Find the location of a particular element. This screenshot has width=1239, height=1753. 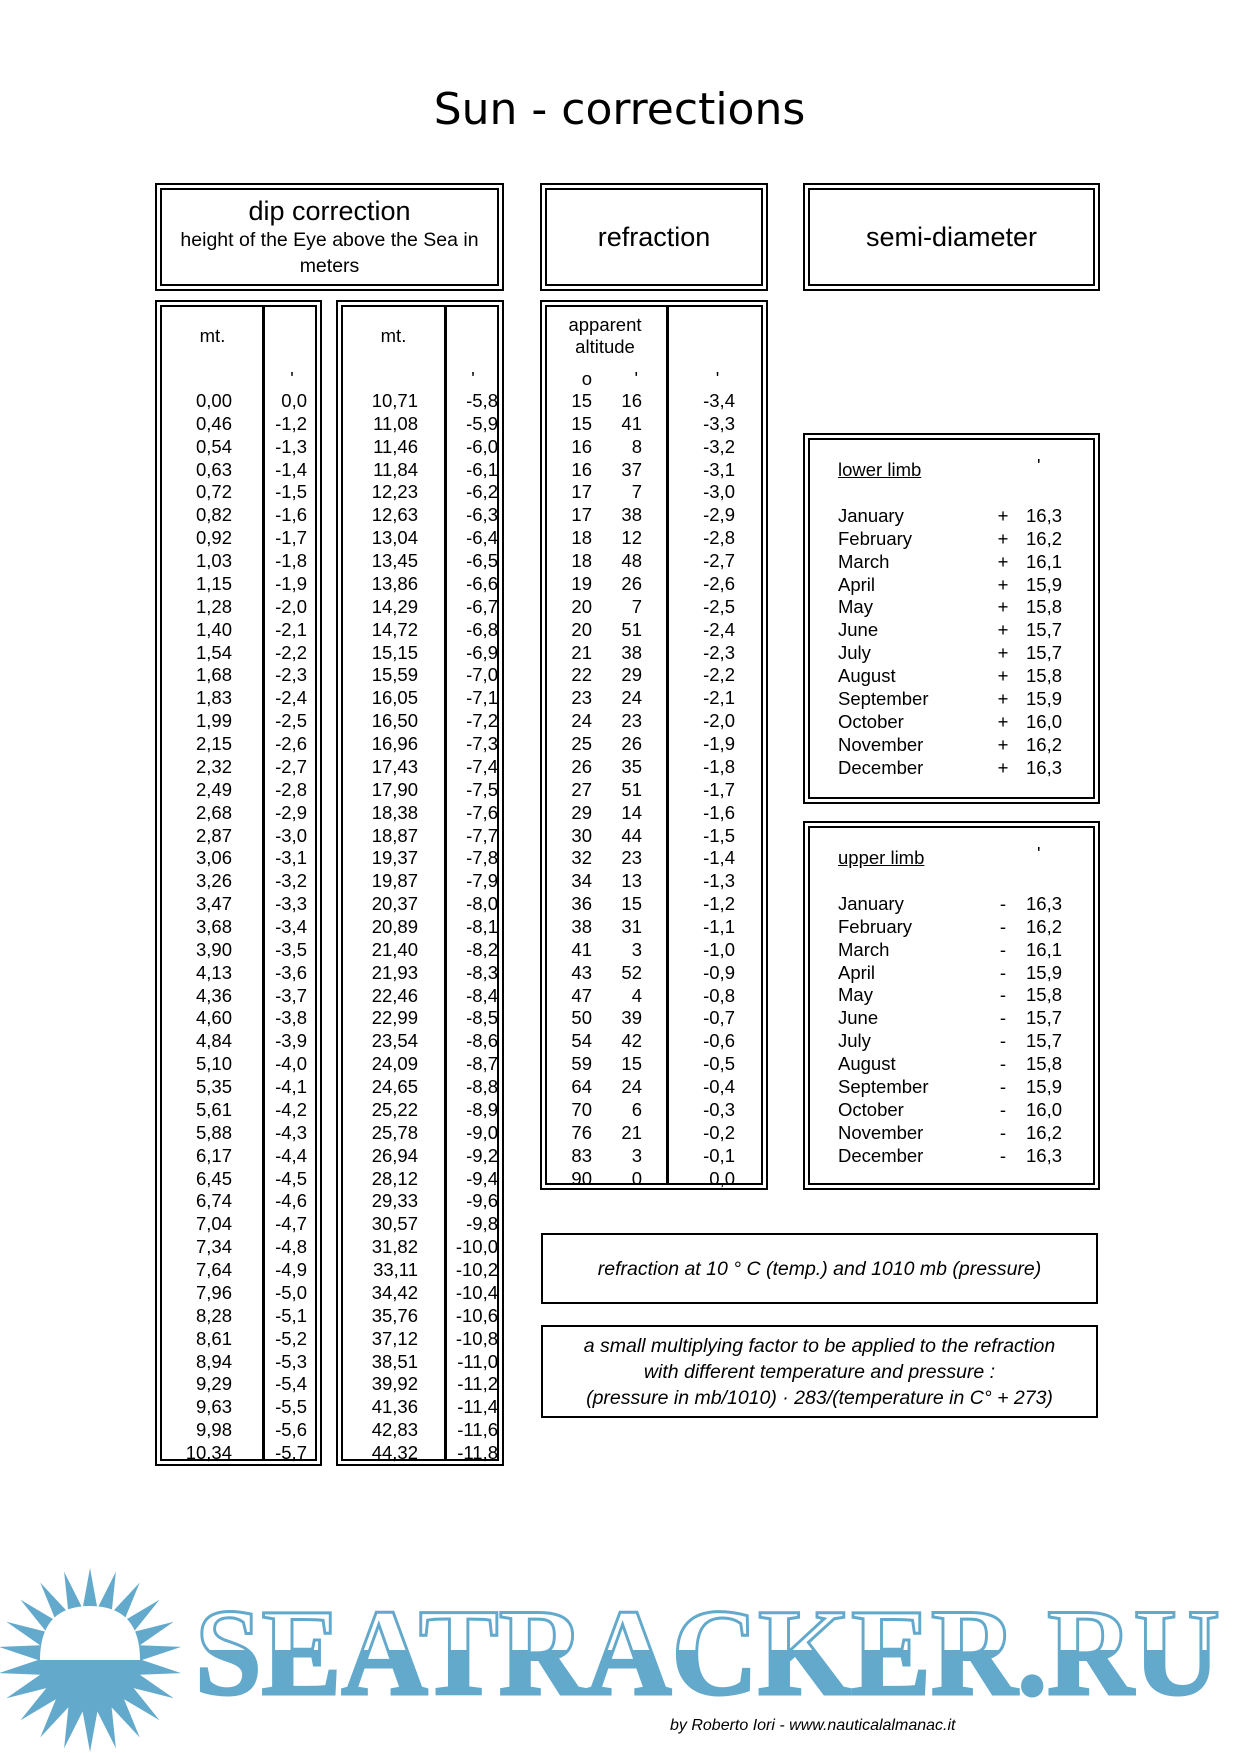

dip-height-cell: 30,57 is located at coordinates (394, 1224).